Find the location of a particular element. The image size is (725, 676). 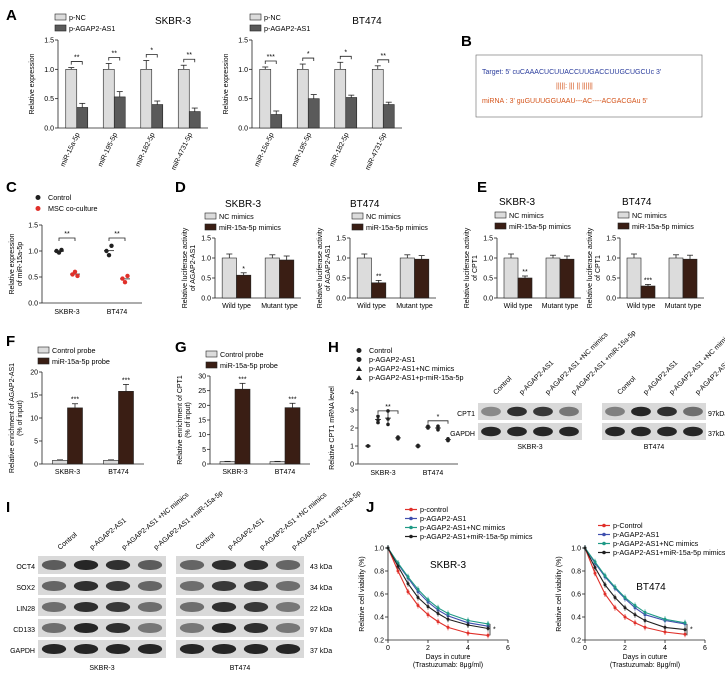

panel-j-skbr3-x-tick-label: 4 is located at coordinates (468, 648).